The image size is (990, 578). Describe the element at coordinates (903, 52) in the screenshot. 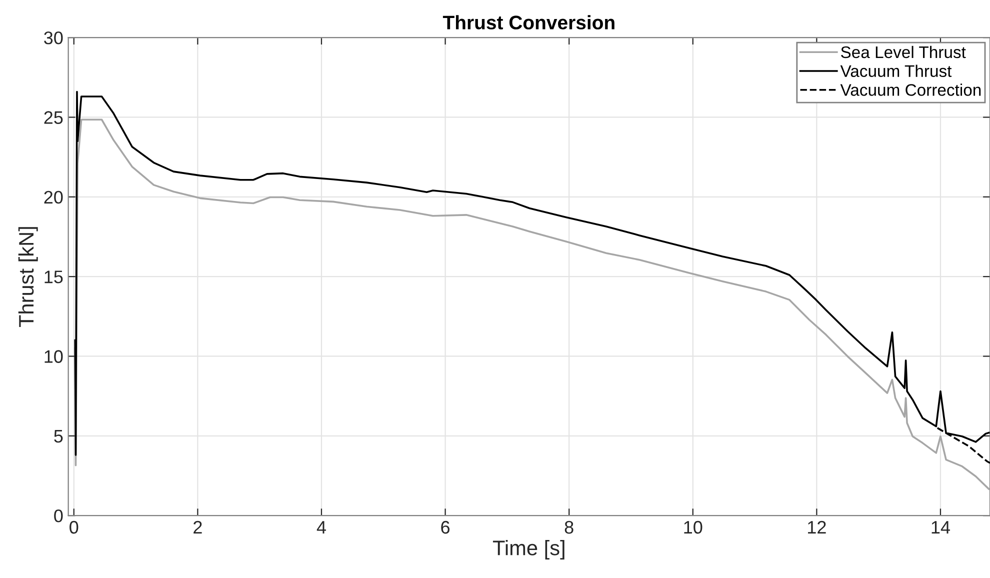

I see `legend-label: Sea Level Thrust` at that location.